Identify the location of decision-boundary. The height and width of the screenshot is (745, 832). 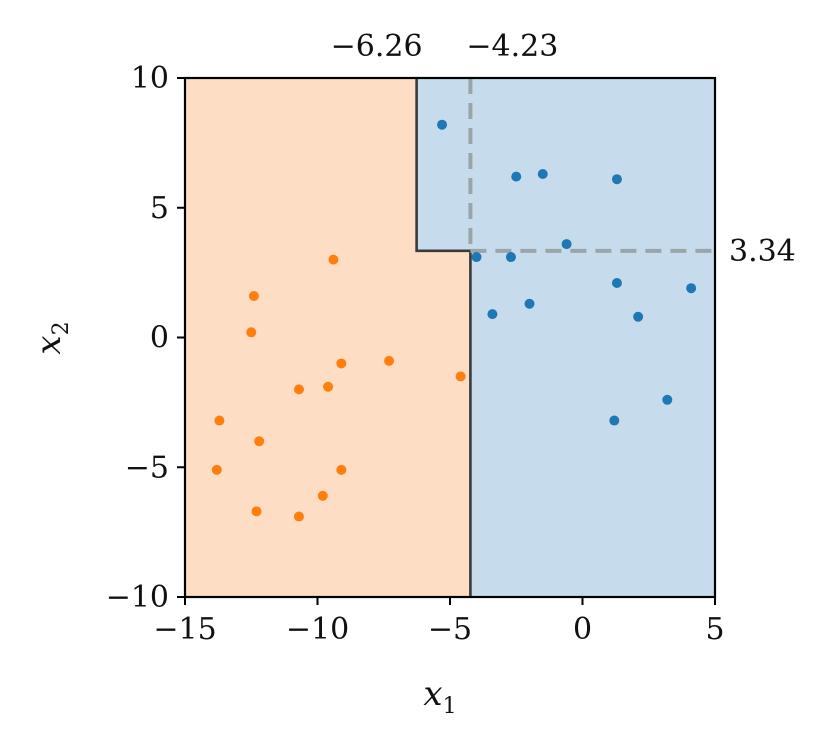
(443, 337).